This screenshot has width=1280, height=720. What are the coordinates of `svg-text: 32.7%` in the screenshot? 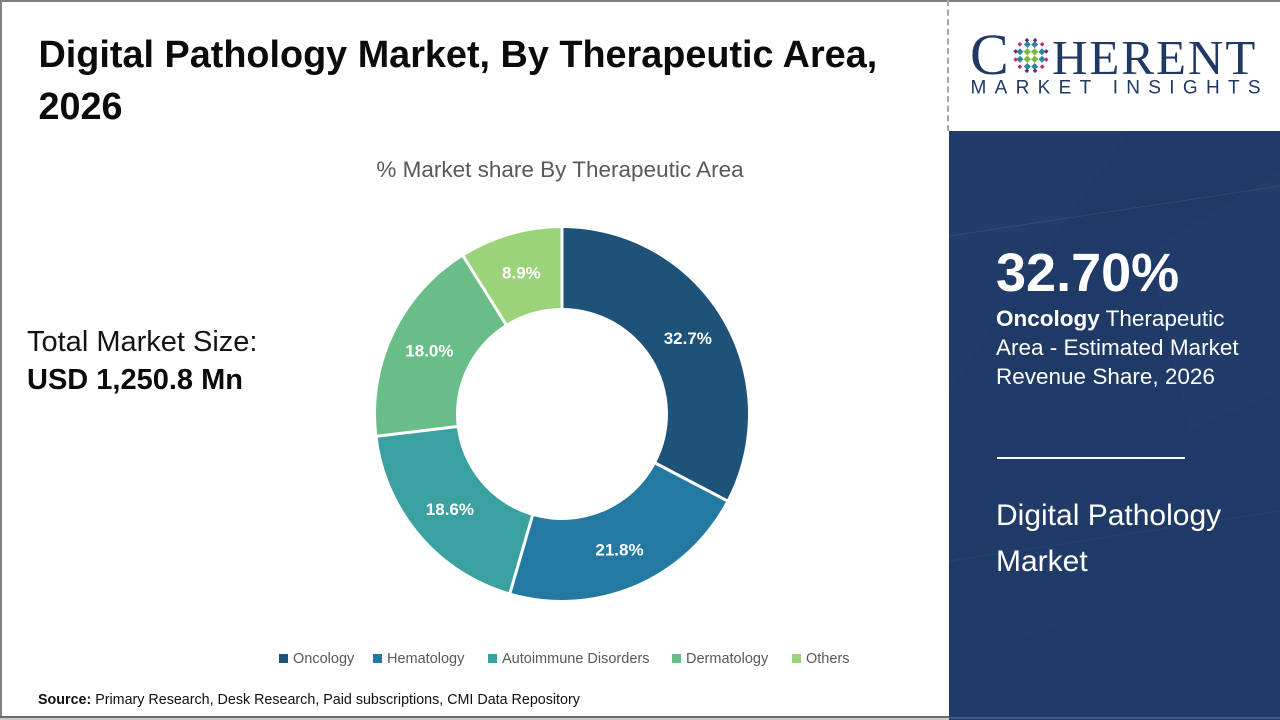 It's located at (688, 338).